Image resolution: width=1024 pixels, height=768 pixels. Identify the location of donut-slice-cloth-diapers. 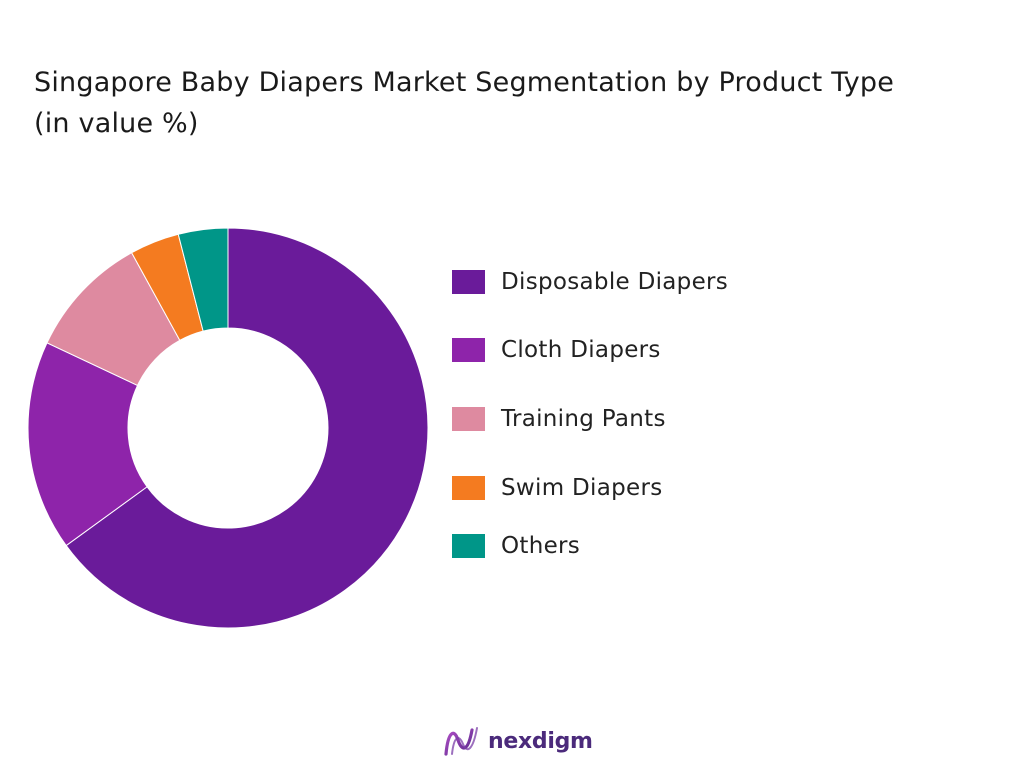
(87, 444).